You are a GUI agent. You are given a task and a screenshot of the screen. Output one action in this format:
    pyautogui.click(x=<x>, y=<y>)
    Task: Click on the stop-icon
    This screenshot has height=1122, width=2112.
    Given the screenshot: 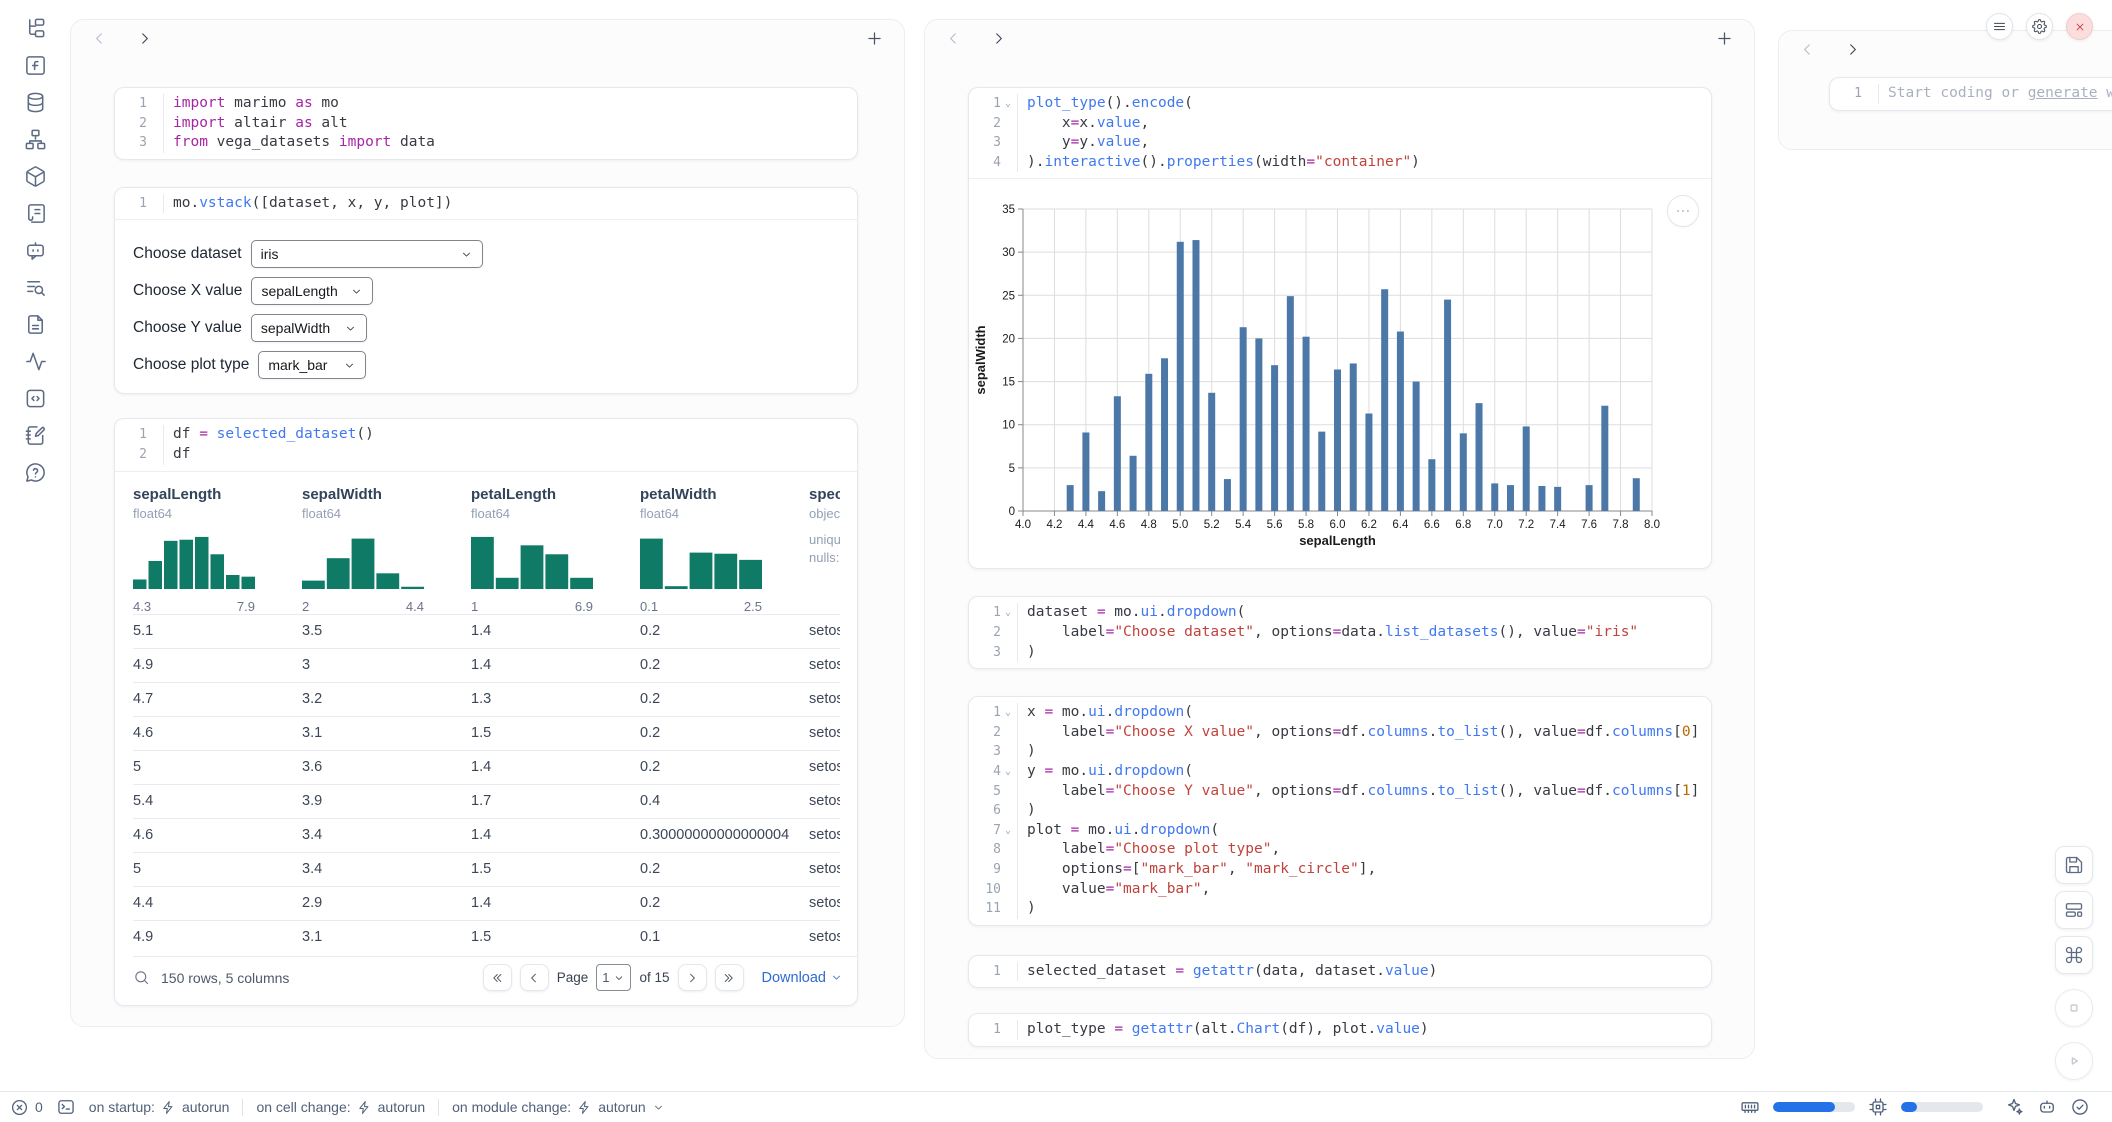 What is the action you would take?
    pyautogui.click(x=2074, y=1008)
    